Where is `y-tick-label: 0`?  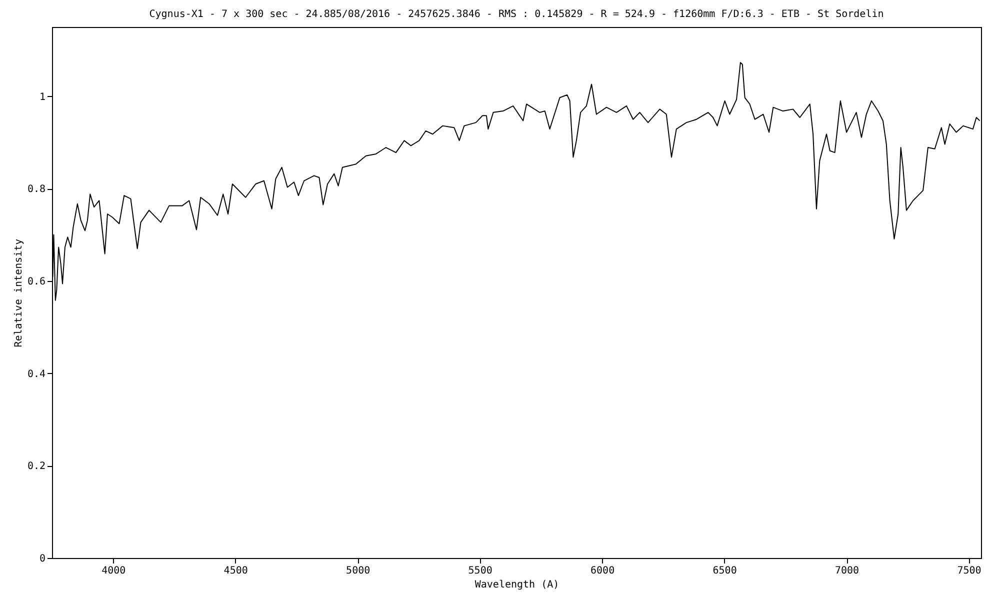 y-tick-label: 0 is located at coordinates (42, 559).